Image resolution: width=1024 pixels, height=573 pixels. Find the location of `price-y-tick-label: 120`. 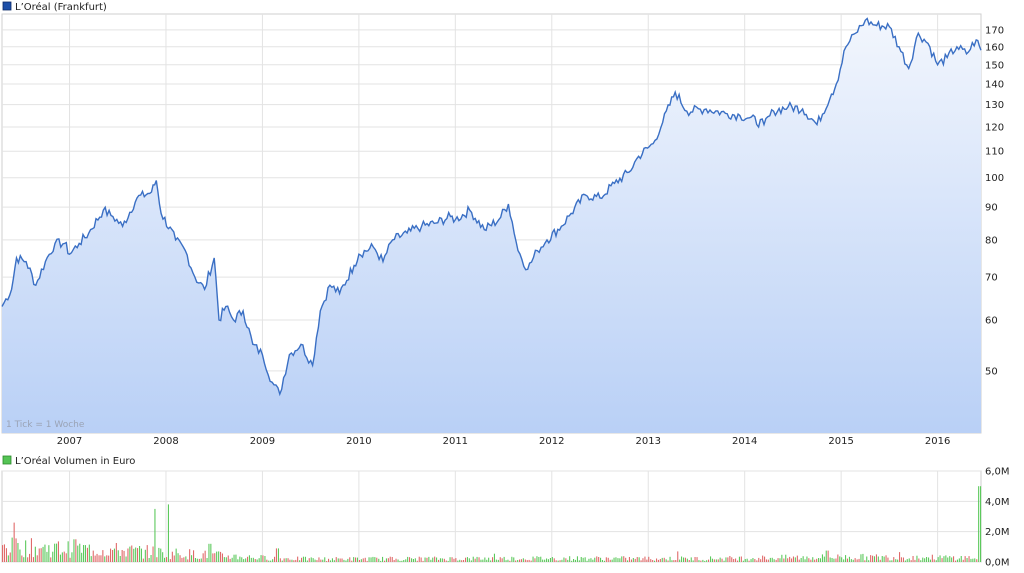

price-y-tick-label: 120 is located at coordinates (994, 127).